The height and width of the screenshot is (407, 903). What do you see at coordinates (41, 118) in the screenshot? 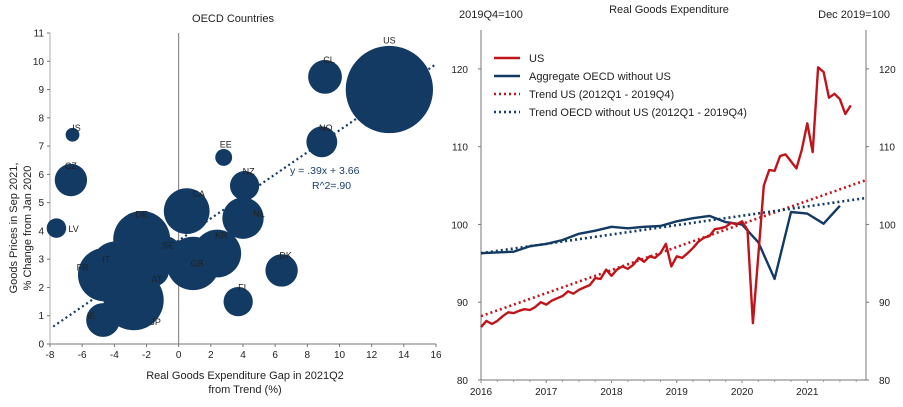
I see `scatter-y-tick-label: 8` at bounding box center [41, 118].